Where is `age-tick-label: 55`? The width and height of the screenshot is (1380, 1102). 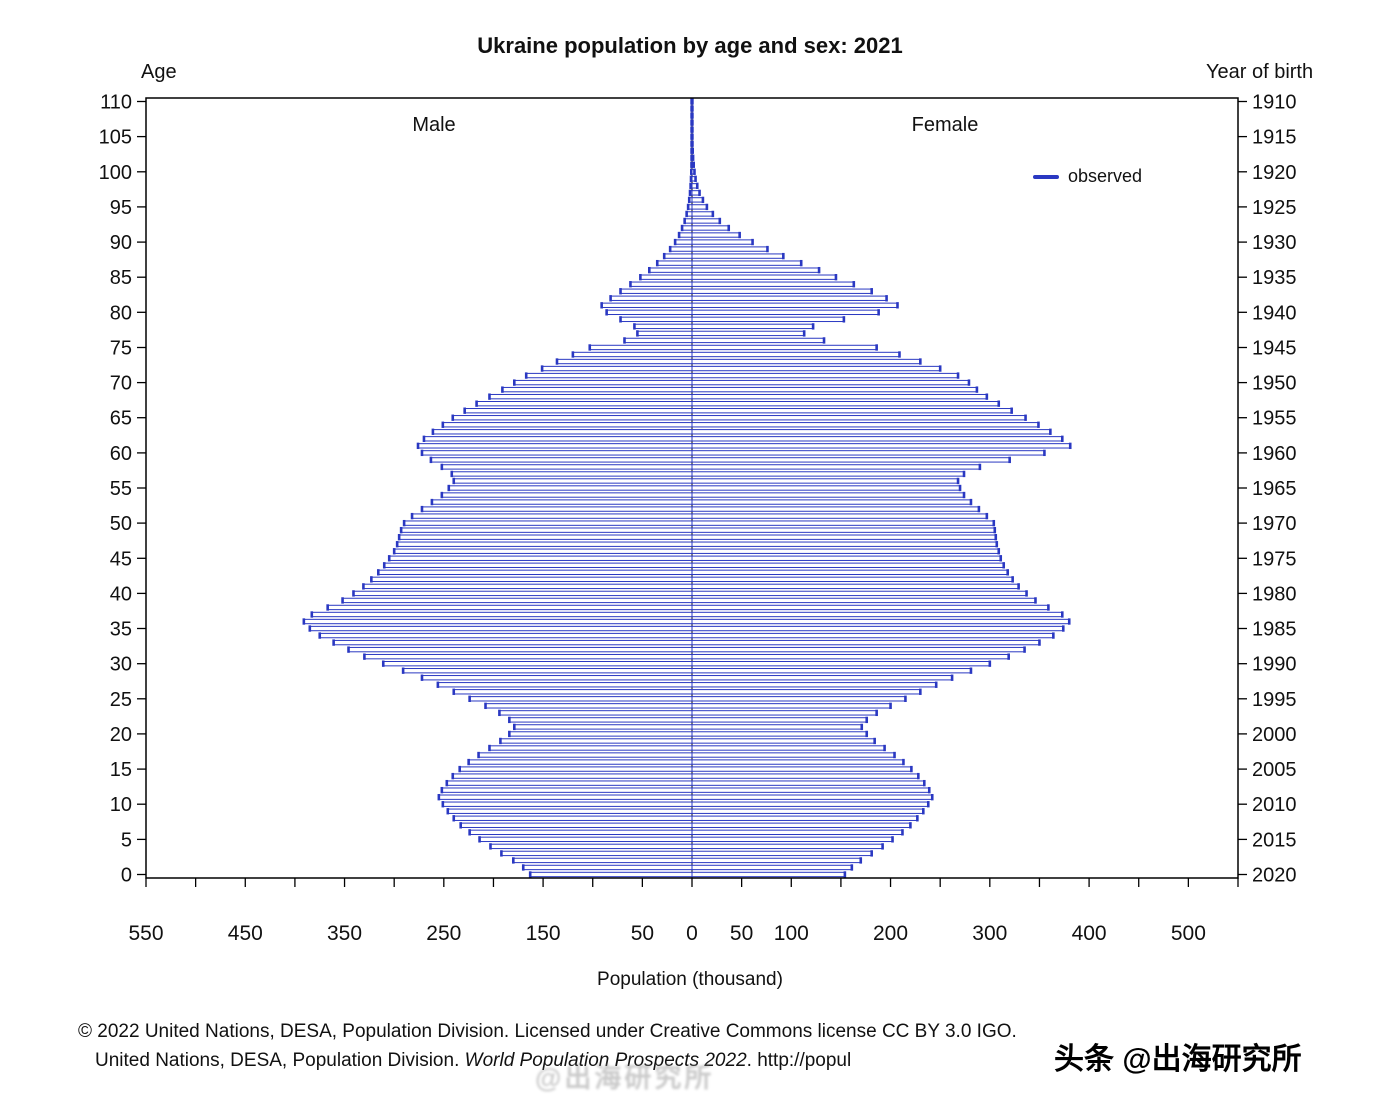
age-tick-label: 55 is located at coordinates (121, 489).